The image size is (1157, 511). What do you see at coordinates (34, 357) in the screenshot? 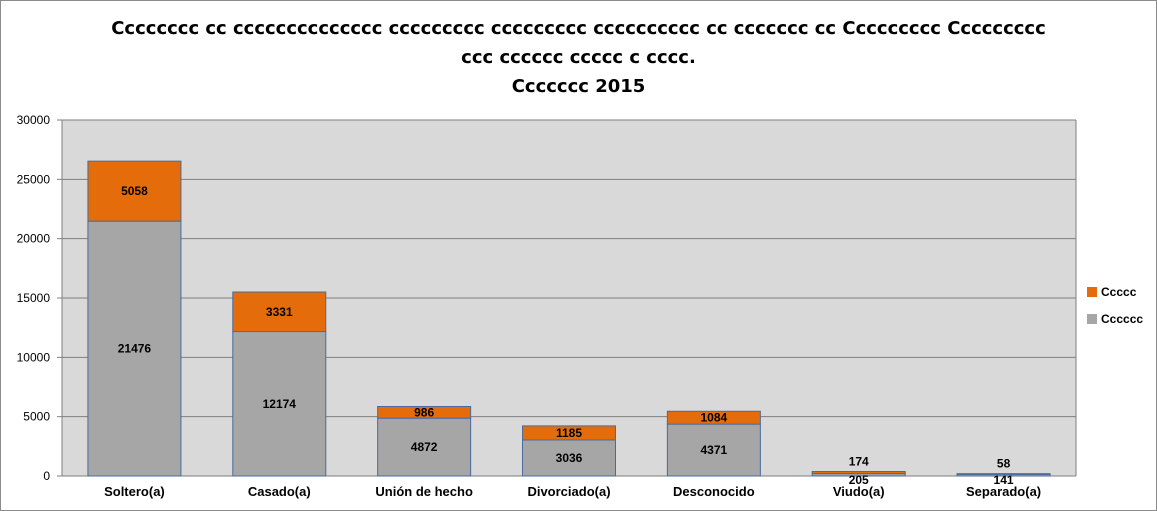
I see `y-tick-label: 10000` at bounding box center [34, 357].